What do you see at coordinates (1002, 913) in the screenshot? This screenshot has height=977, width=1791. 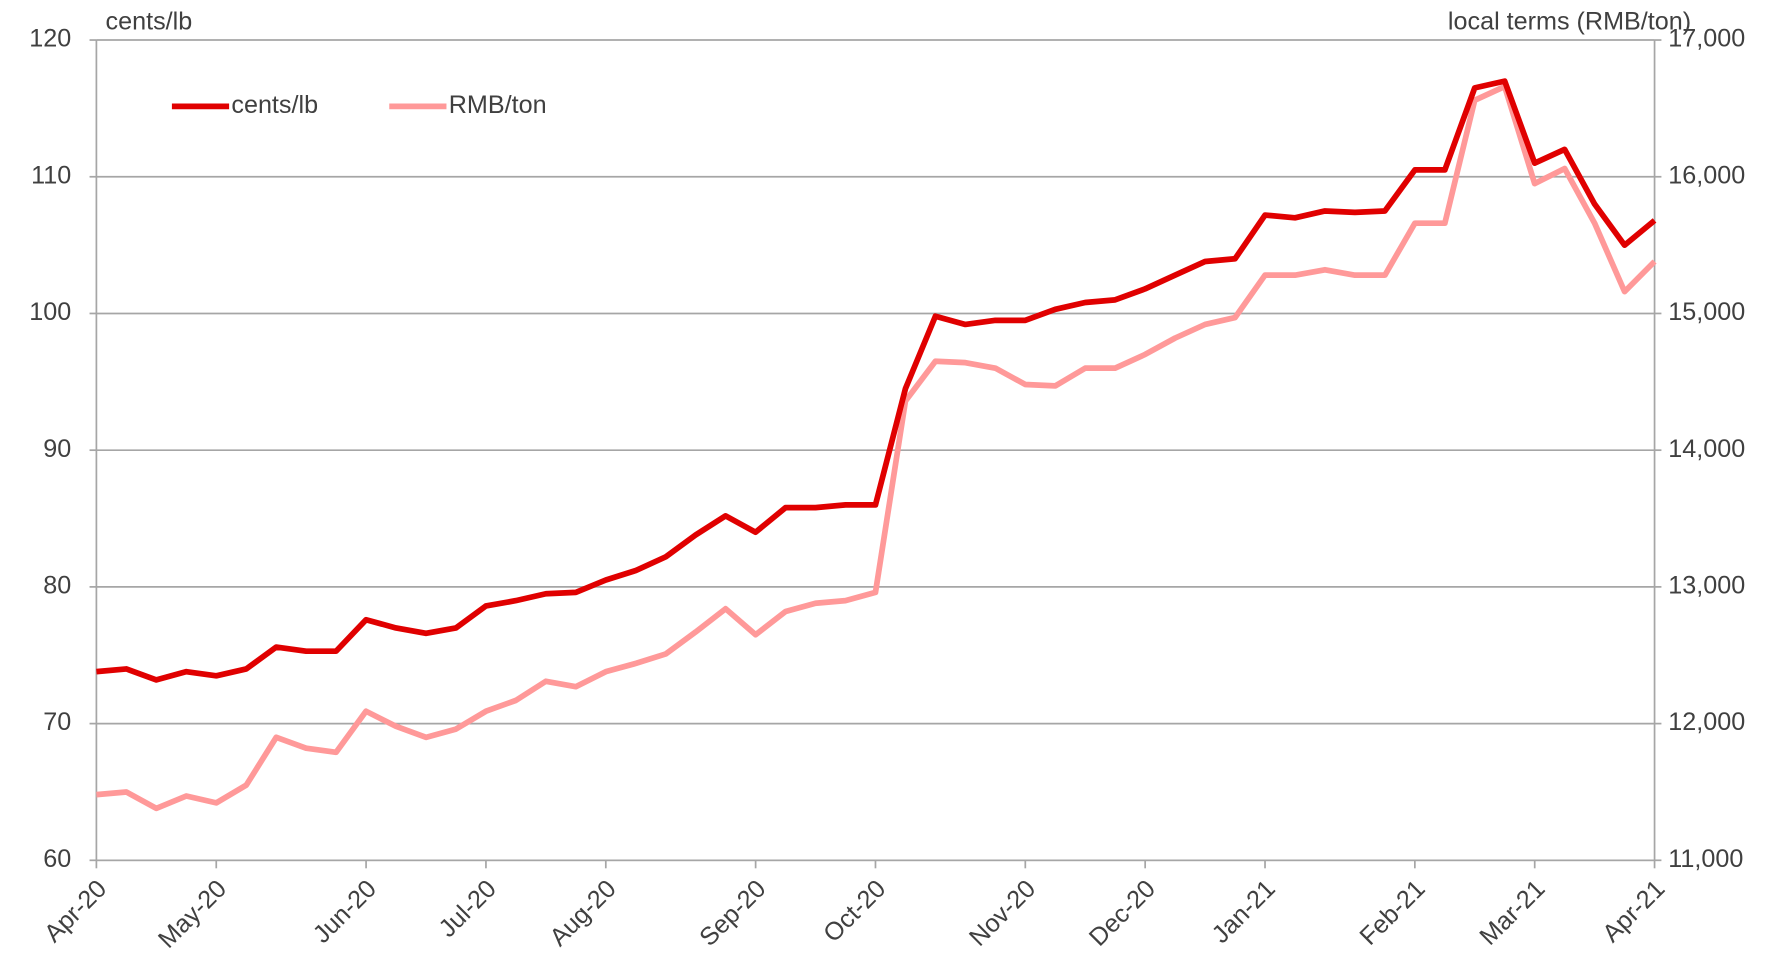 I see `x-tick-label: Nov-20` at bounding box center [1002, 913].